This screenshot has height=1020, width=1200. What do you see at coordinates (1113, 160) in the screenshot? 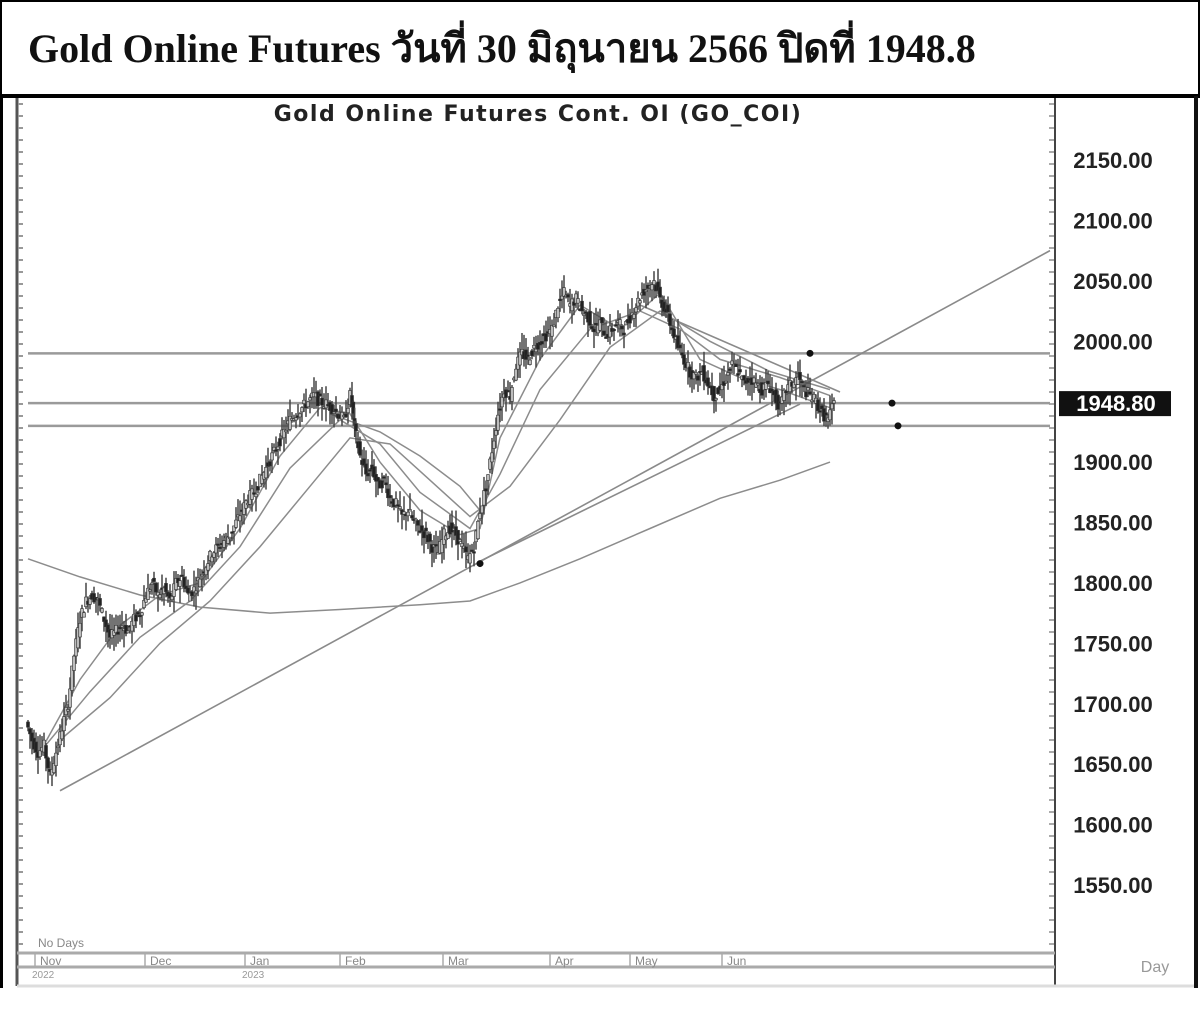
I see `y-tick-label: 2150.00` at bounding box center [1113, 160].